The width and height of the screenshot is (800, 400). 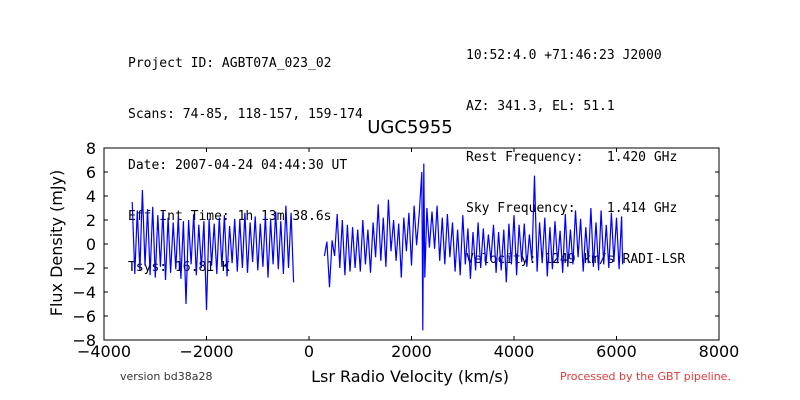 I want to click on y-tick-label: 4, so click(x=91, y=196).